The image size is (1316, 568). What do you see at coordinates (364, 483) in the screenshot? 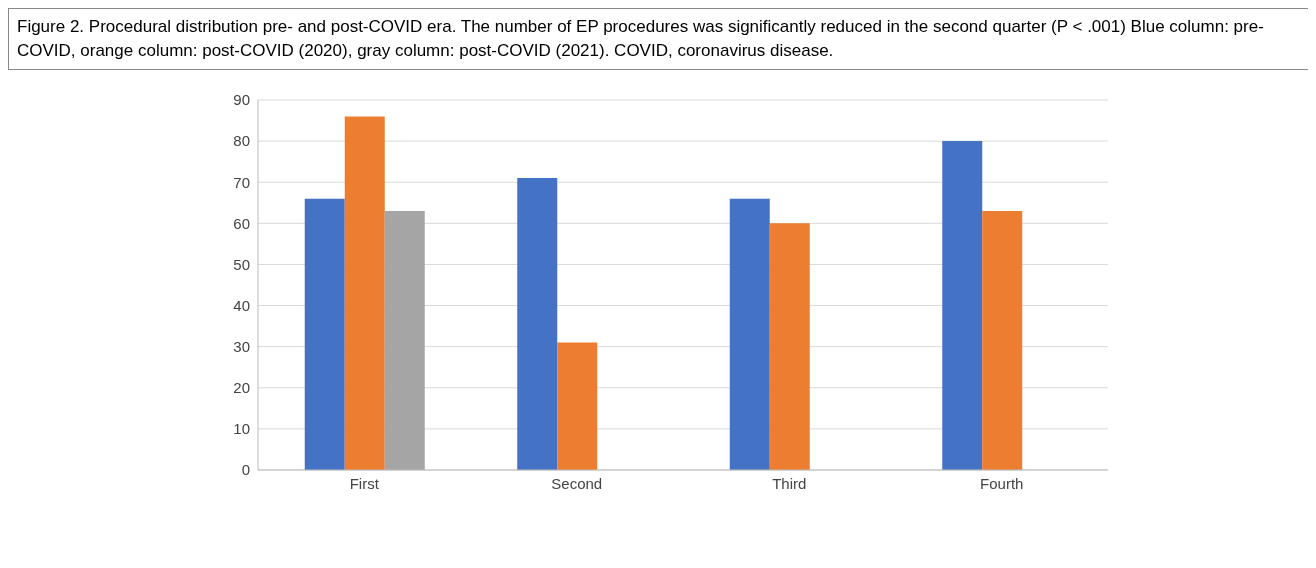
I see `x-tick-label: First` at bounding box center [364, 483].